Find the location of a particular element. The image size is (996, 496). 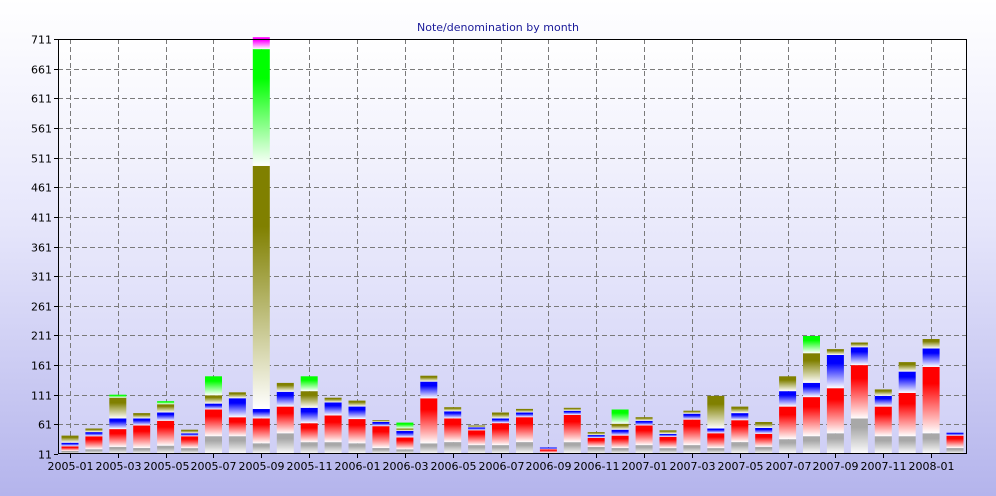

y-tick-label: 411 is located at coordinates (41, 218).